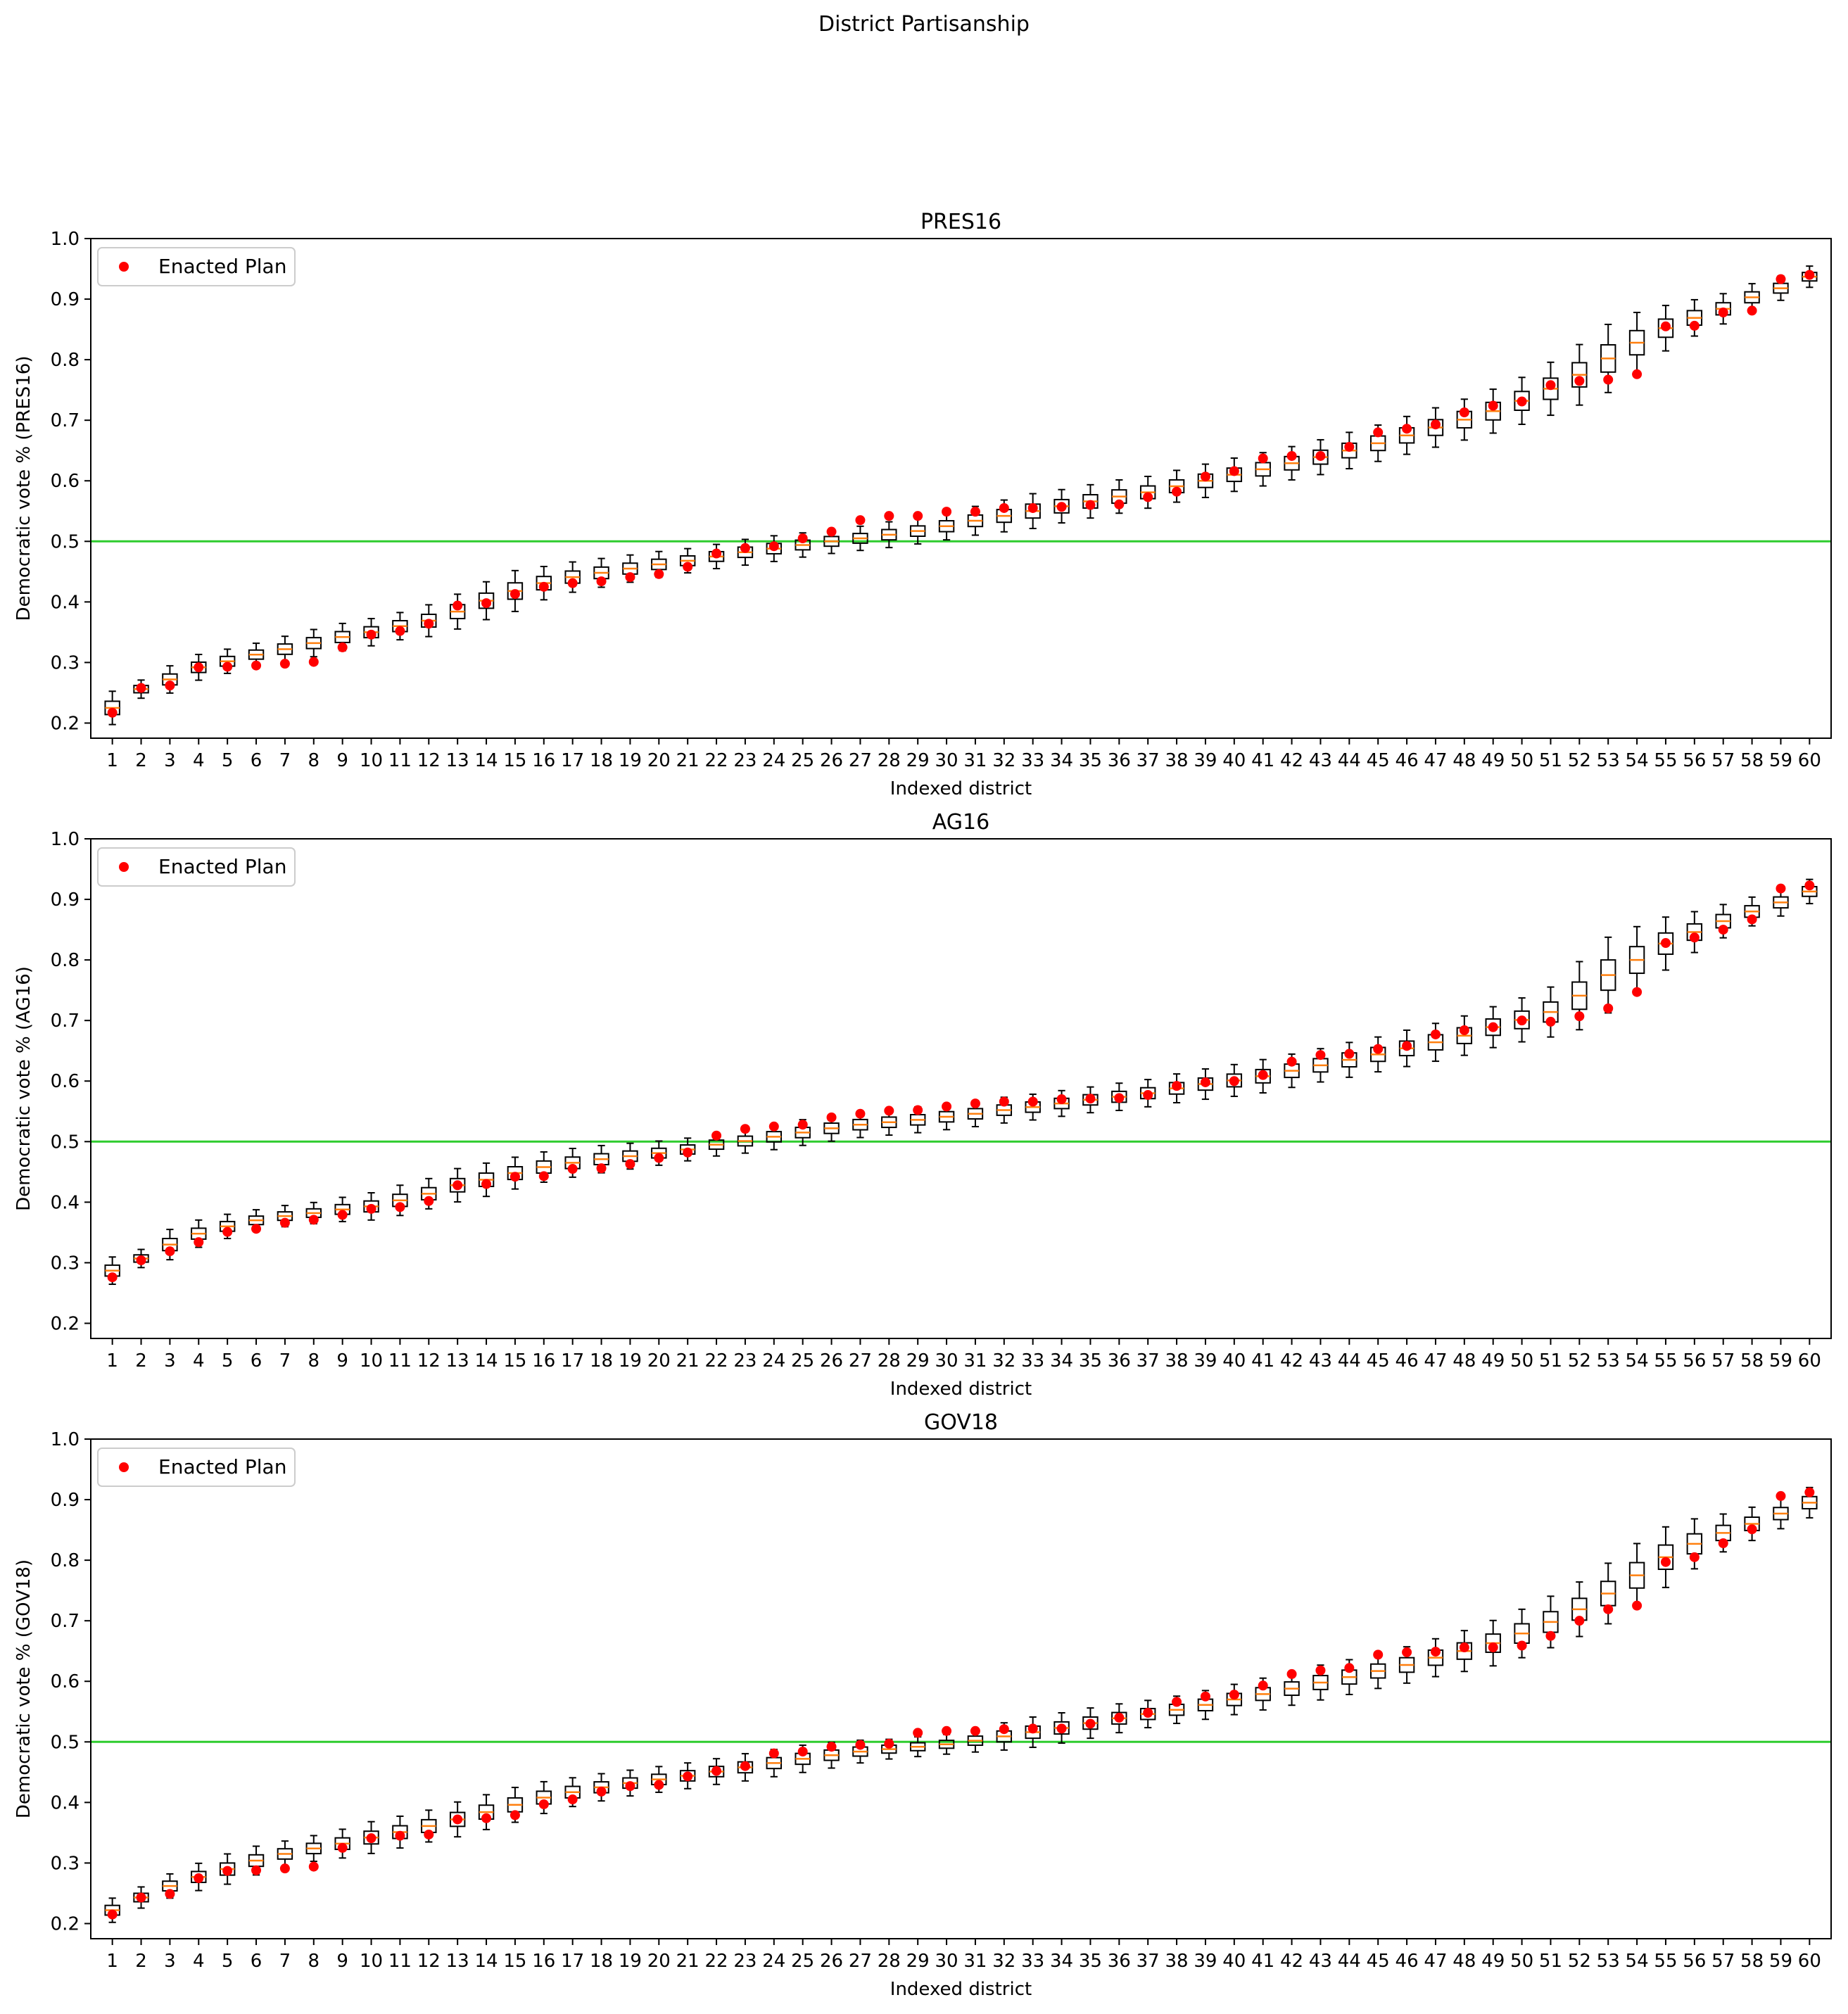 The height and width of the screenshot is (2014, 1848). What do you see at coordinates (66, 1323) in the screenshot?
I see `y-tick-label: 0.2` at bounding box center [66, 1323].